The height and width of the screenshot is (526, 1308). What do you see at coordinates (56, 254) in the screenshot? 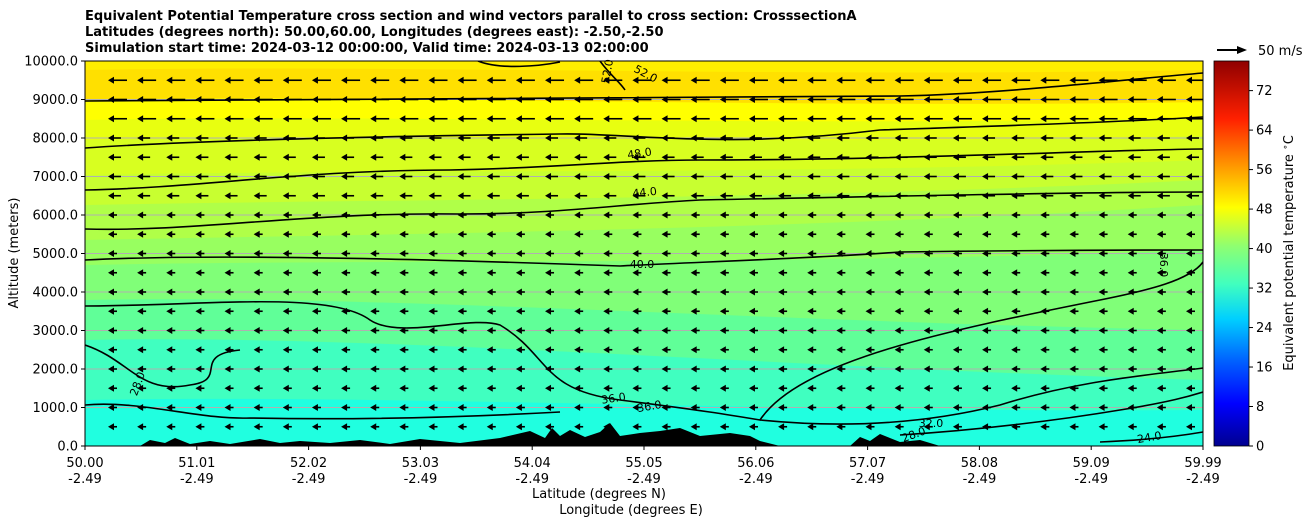
I see `y-tick-label: 5000.0` at bounding box center [56, 254].